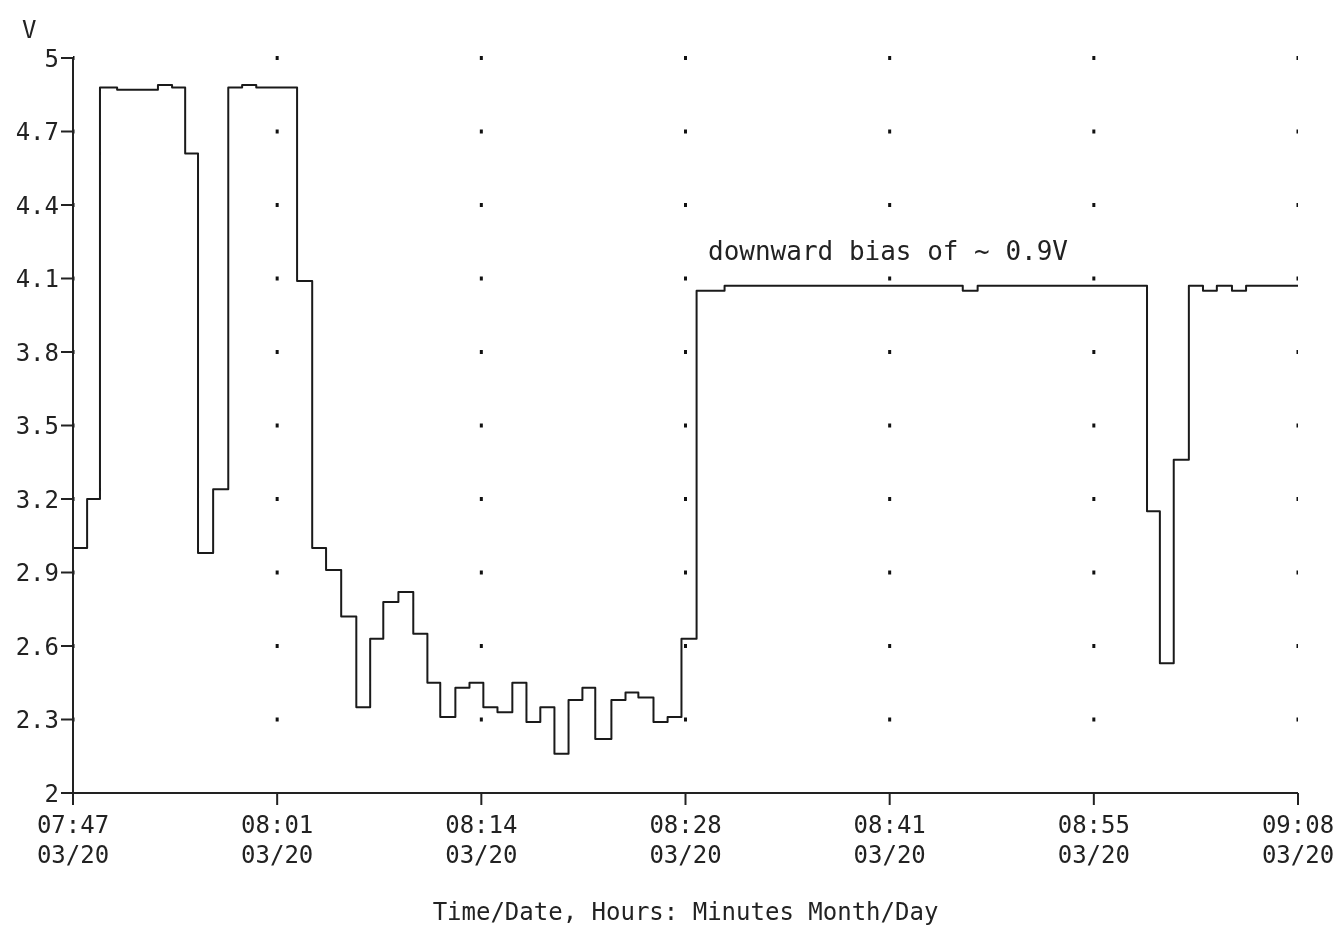 This screenshot has height=940, width=1341. Describe the element at coordinates (1093, 840) in the screenshot. I see `x-tick-label: 08:55 03/20` at that location.